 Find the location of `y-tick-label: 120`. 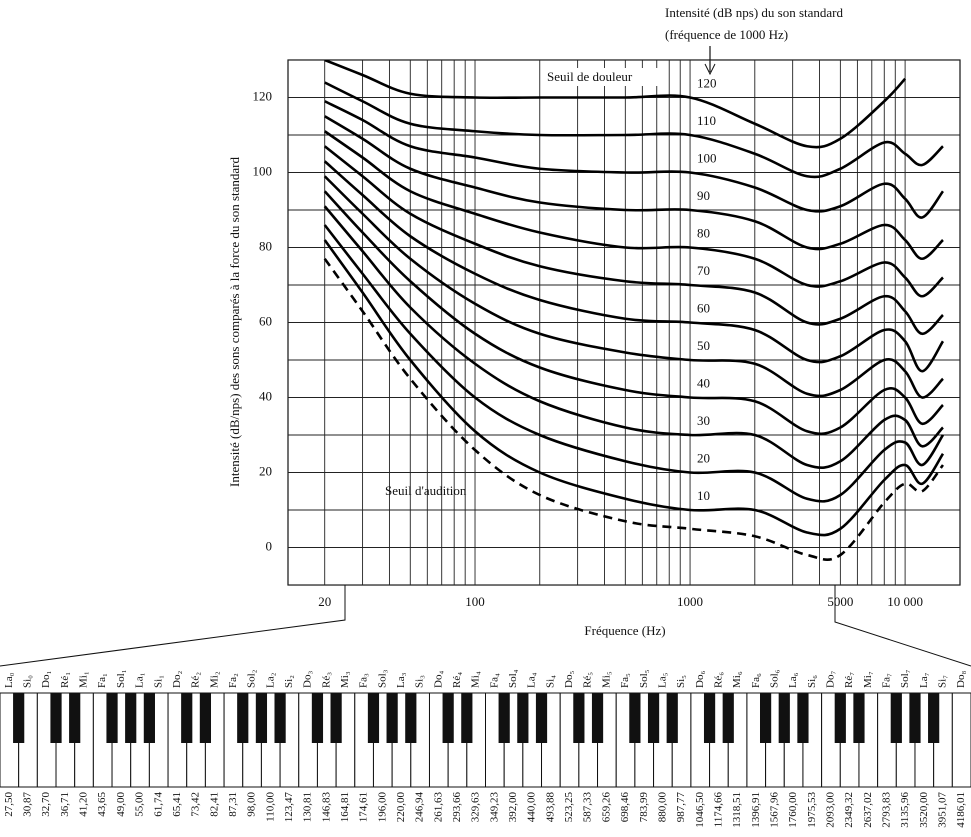

y-tick-label: 120 is located at coordinates (263, 95).